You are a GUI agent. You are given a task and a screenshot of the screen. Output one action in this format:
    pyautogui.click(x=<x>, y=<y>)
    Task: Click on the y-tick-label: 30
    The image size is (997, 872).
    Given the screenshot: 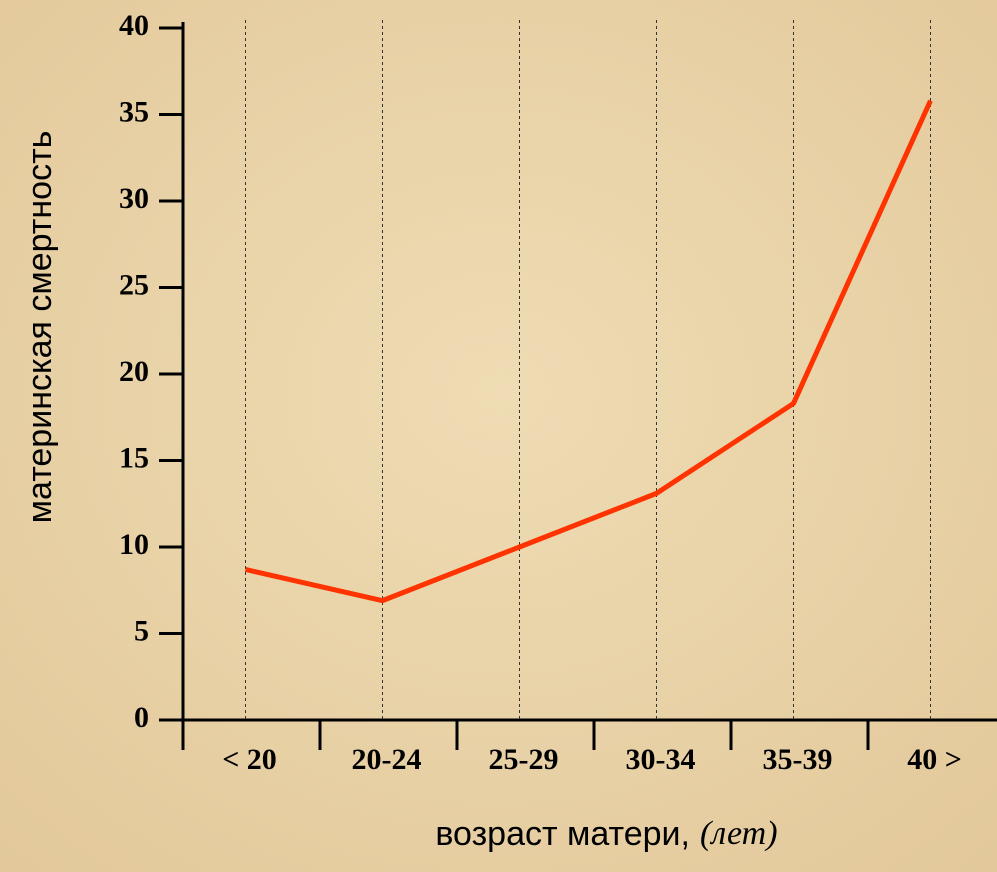 What is the action you would take?
    pyautogui.click(x=134, y=198)
    